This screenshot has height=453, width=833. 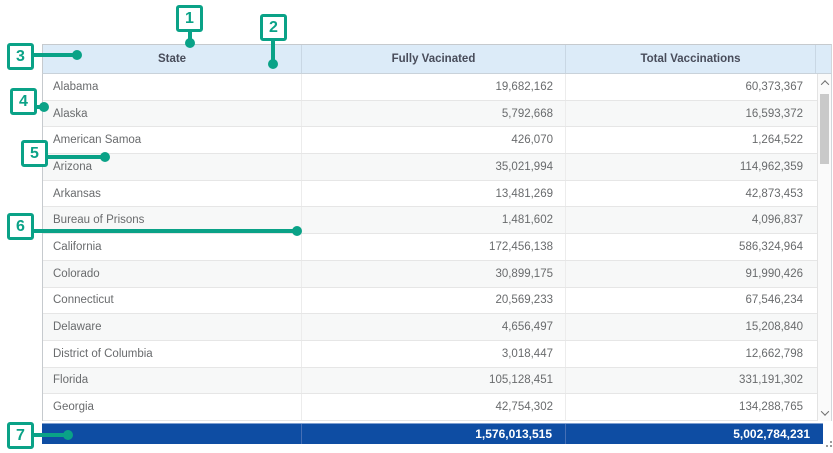 I want to click on cell-total-vaccinations: 15,208,840, so click(x=774, y=327).